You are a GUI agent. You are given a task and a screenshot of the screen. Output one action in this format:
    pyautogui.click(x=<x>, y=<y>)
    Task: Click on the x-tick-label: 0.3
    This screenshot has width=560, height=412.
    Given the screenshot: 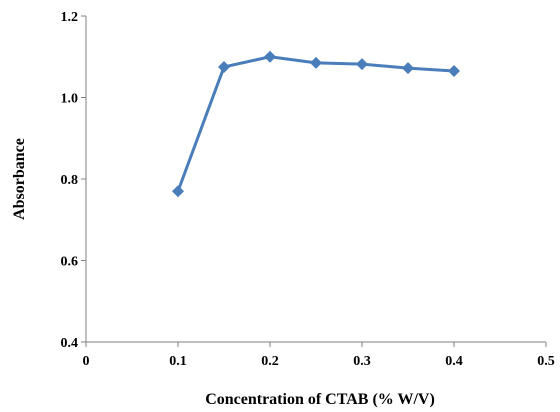 What is the action you would take?
    pyautogui.click(x=362, y=361)
    